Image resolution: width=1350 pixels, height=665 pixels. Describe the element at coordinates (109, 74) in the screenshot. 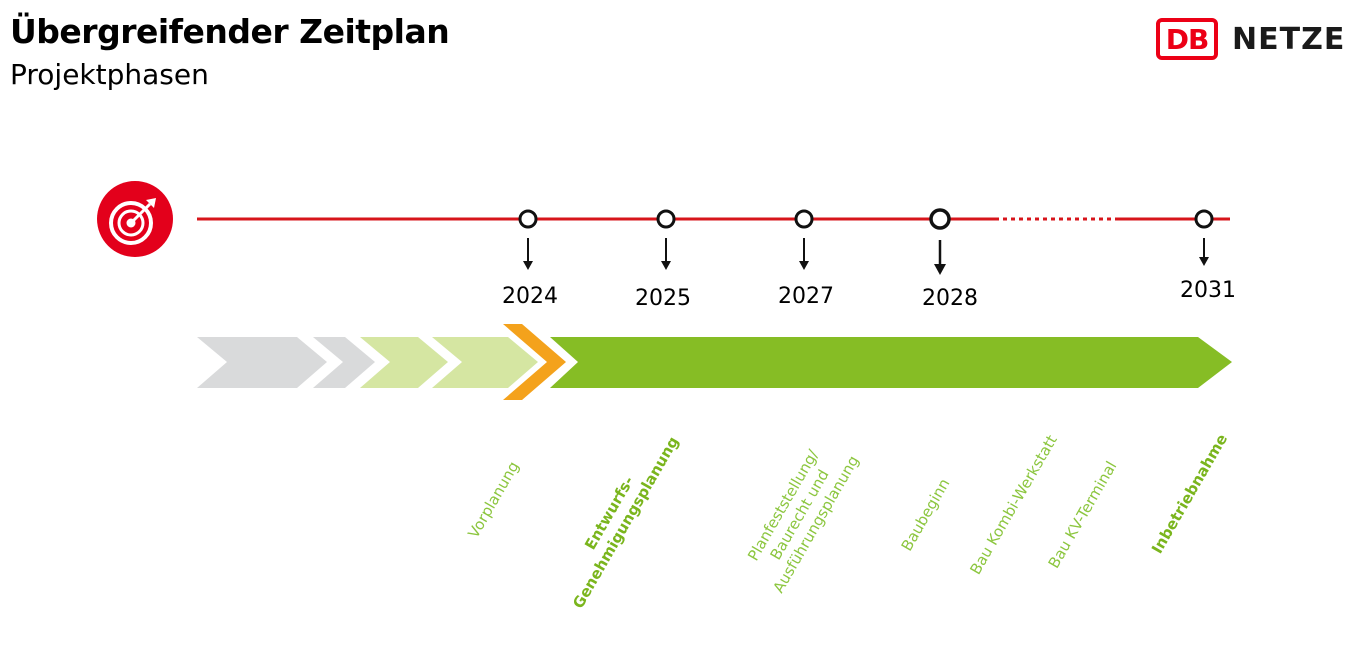

I see `page-subtitle: Projektphasen` at that location.